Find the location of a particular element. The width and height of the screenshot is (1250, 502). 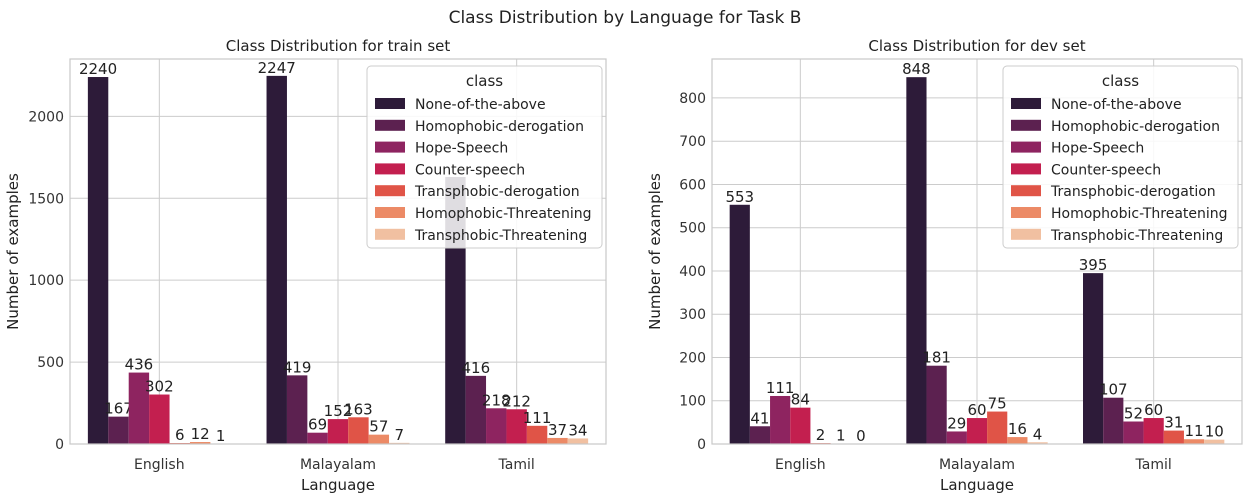

bar-value-label: 52 is located at coordinates (1133, 414).